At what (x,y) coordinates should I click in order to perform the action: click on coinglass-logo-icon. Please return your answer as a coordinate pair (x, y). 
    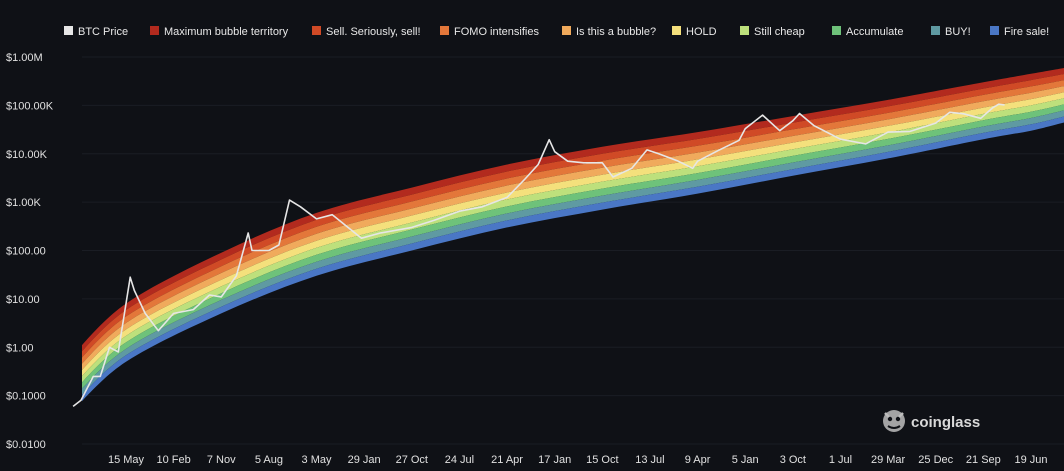
    Looking at the image, I should click on (894, 421).